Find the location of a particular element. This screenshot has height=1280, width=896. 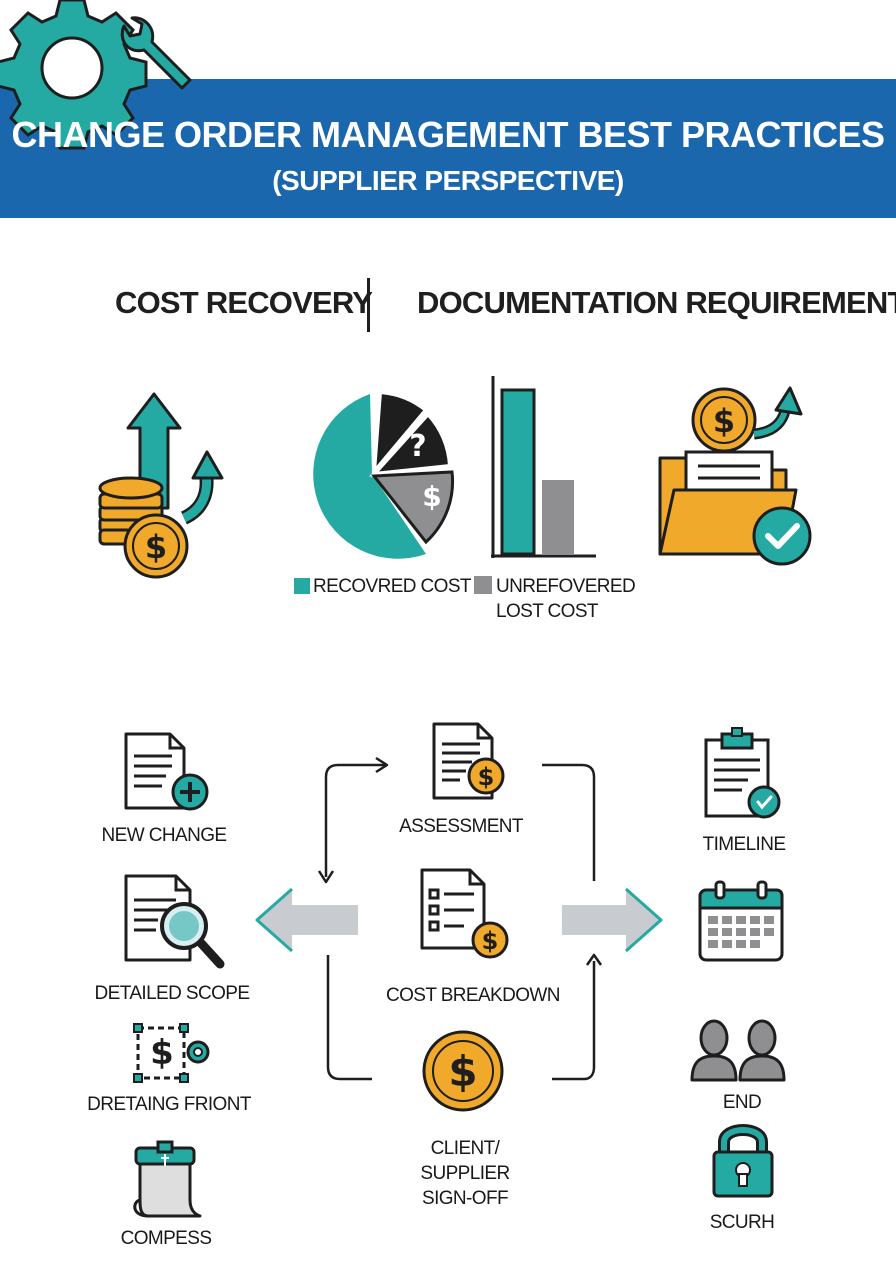

legend-label-lost-cost: LOST COST is located at coordinates (547, 611).